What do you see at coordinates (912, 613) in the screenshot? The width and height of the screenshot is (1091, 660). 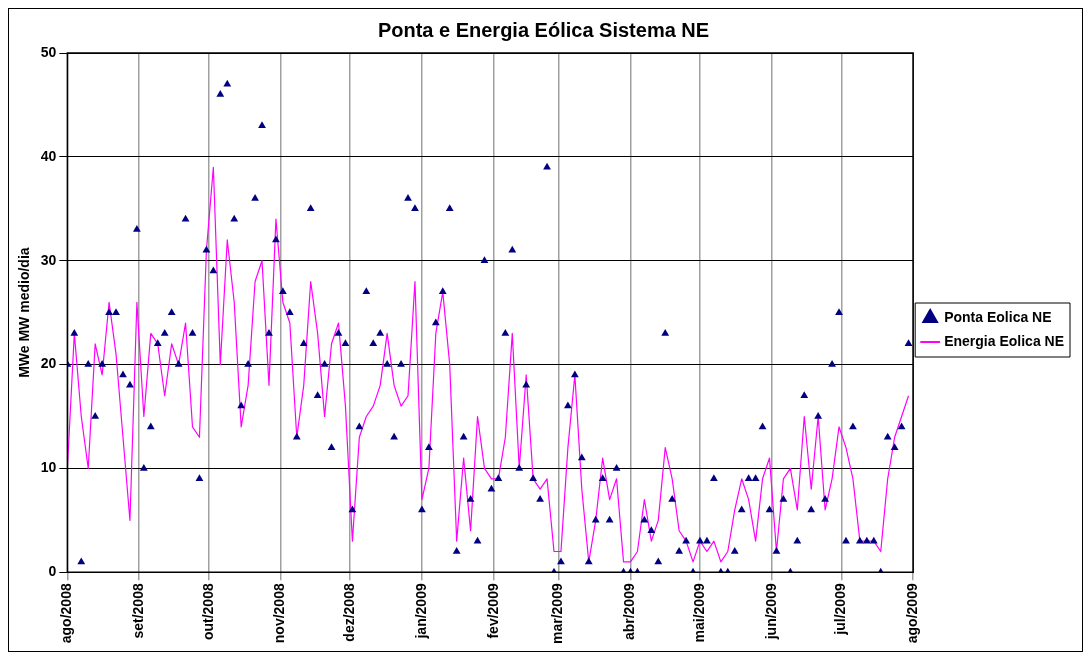 I see `x-tick-label: ago/2009` at bounding box center [912, 613].